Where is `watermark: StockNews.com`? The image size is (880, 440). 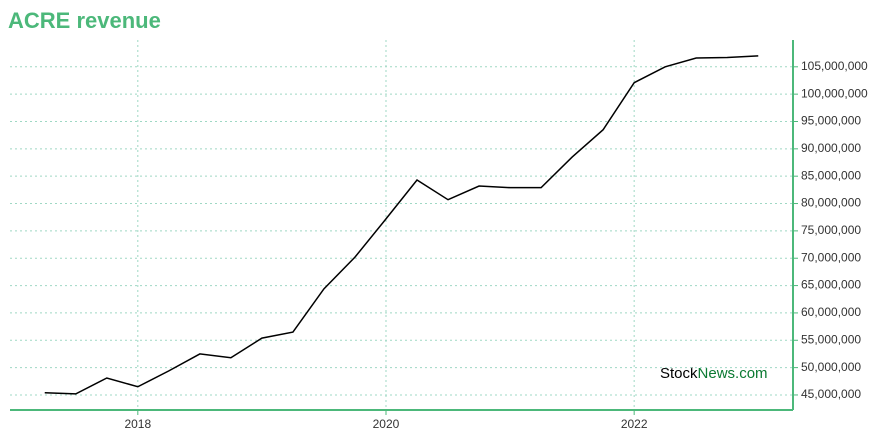
watermark: StockNews.com is located at coordinates (714, 373).